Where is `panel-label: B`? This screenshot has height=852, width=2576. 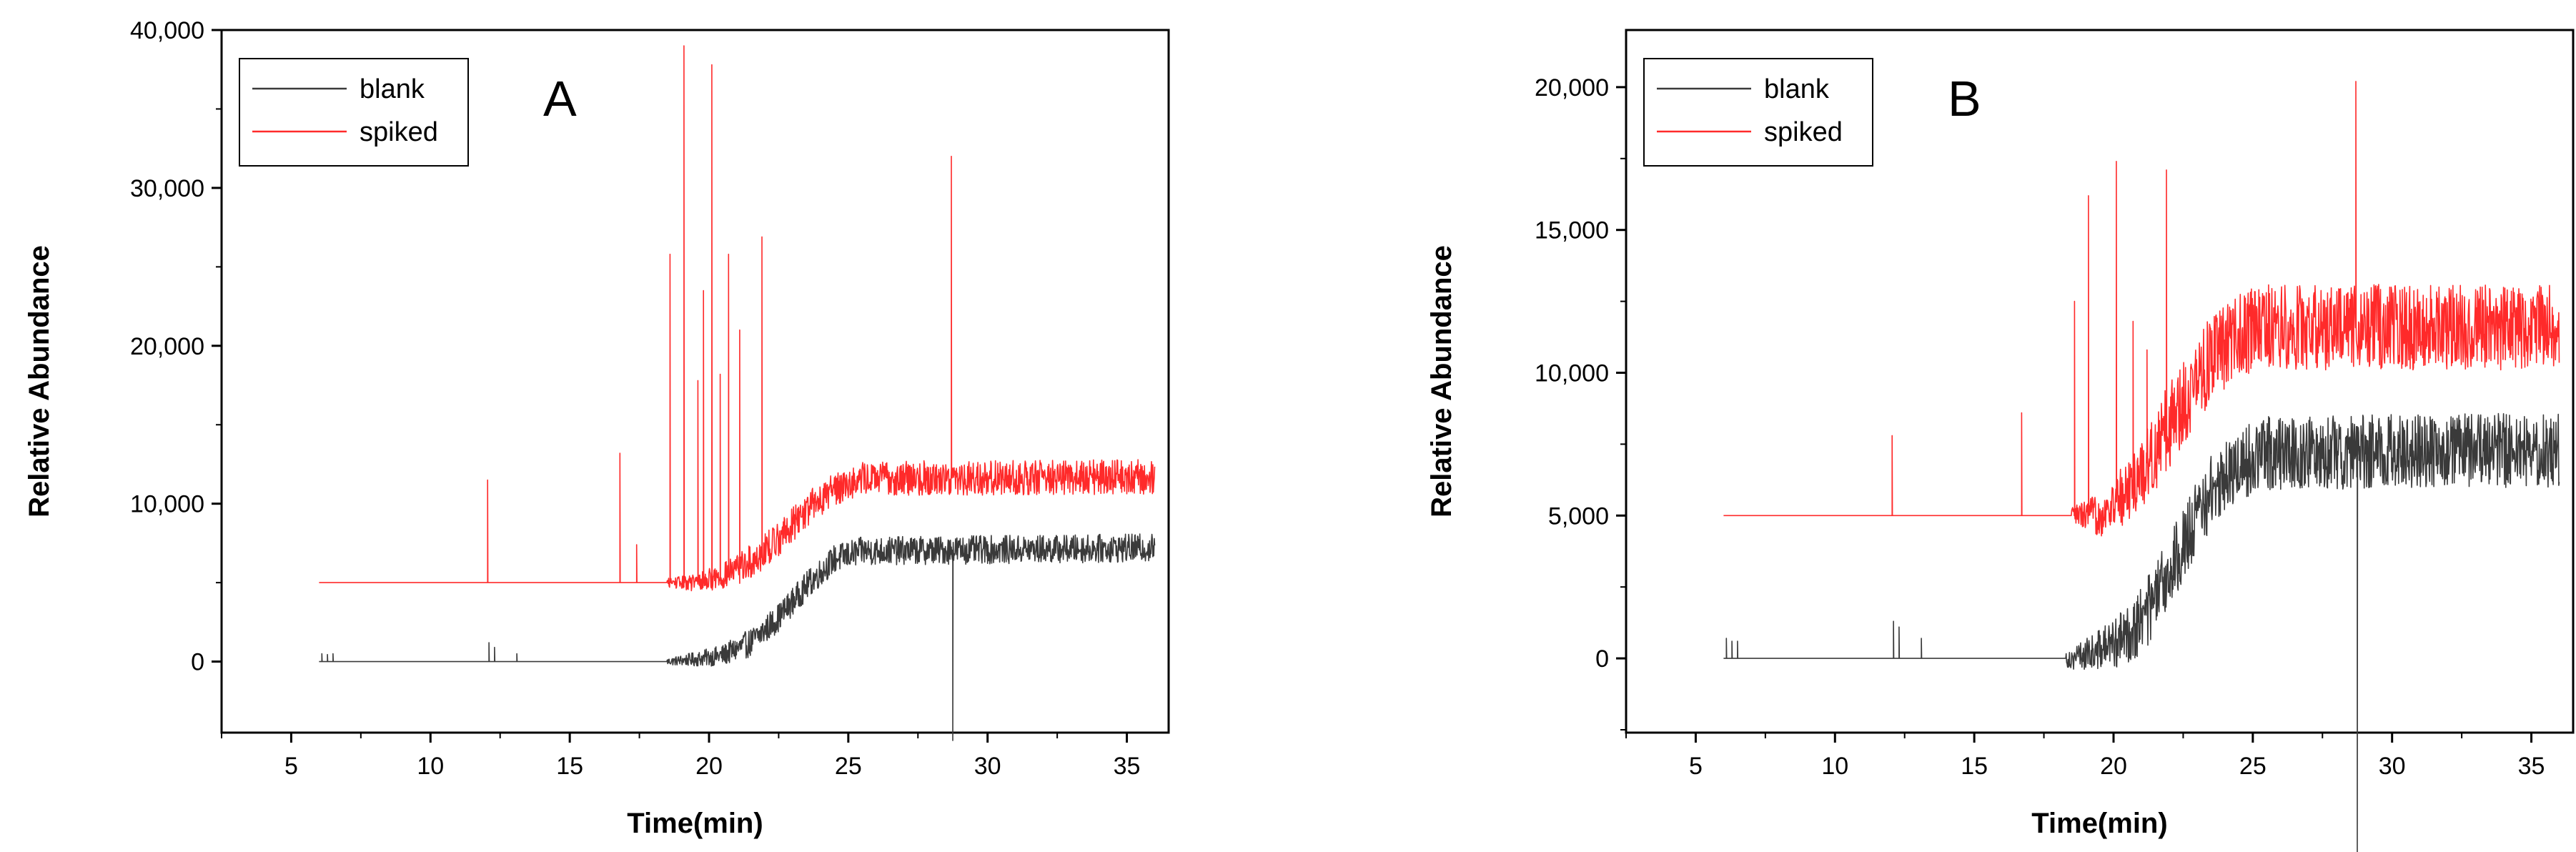 panel-label: B is located at coordinates (1965, 99).